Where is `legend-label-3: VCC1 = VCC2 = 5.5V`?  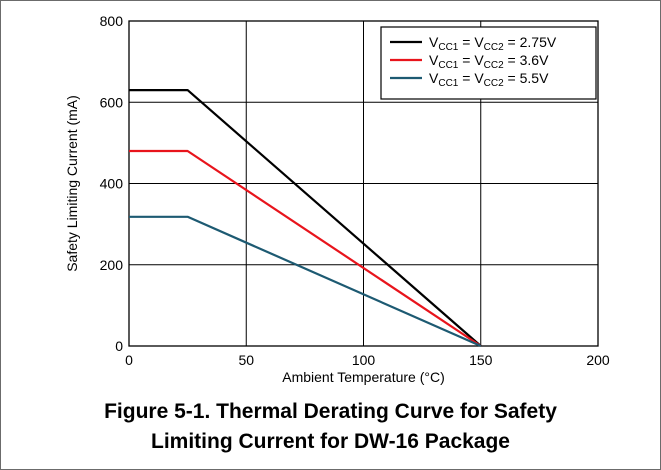
legend-label-3: VCC1 = VCC2 = 5.5V is located at coordinates (489, 79).